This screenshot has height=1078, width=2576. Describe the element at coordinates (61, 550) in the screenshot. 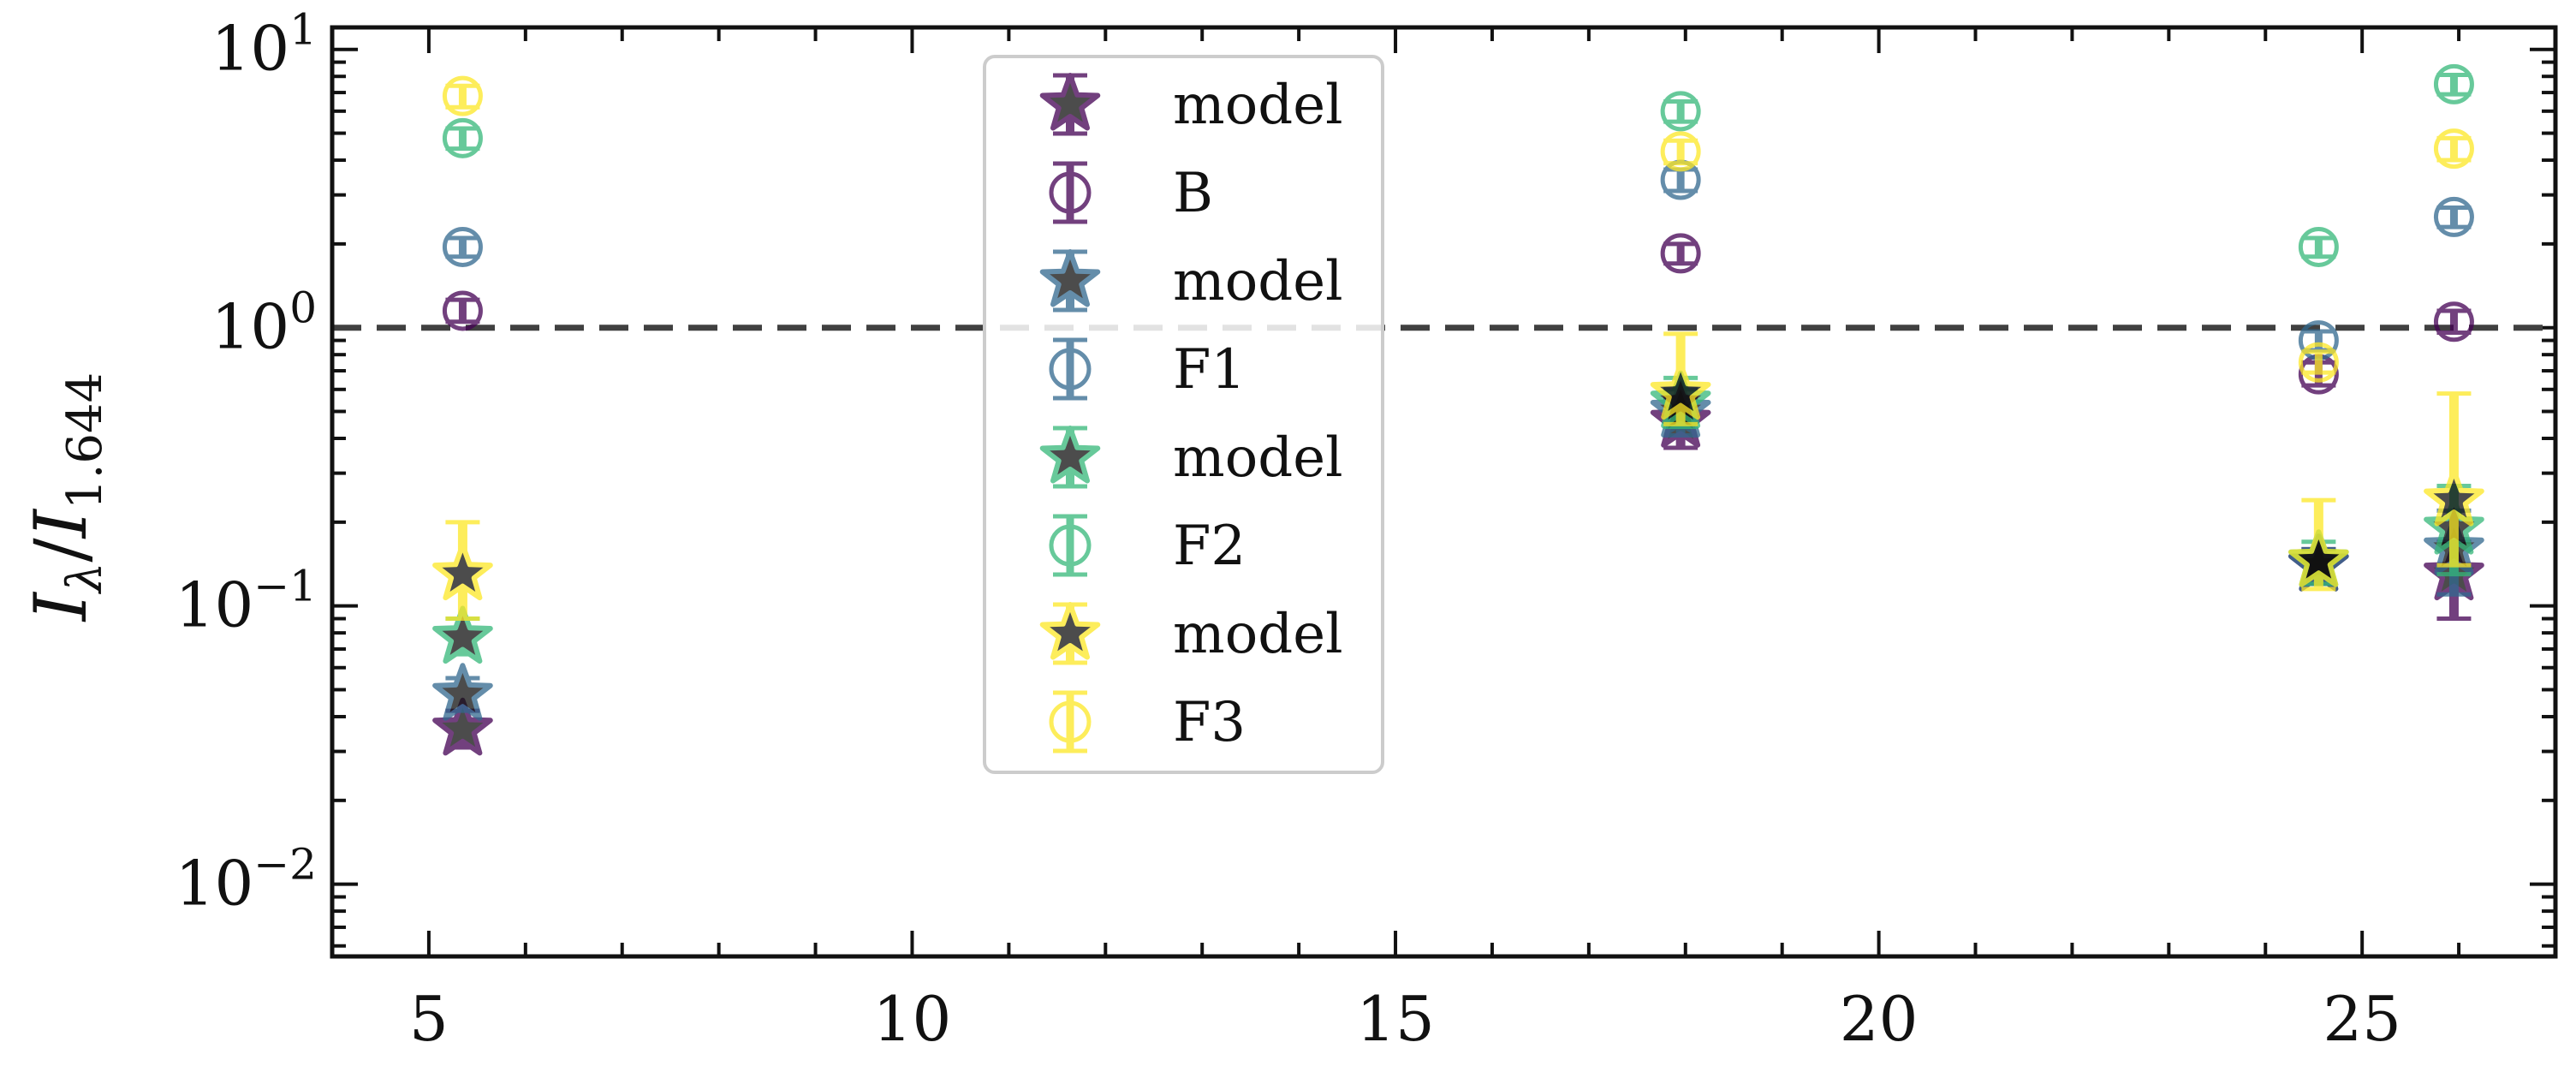

I see `y-axis-label-slash: /` at that location.